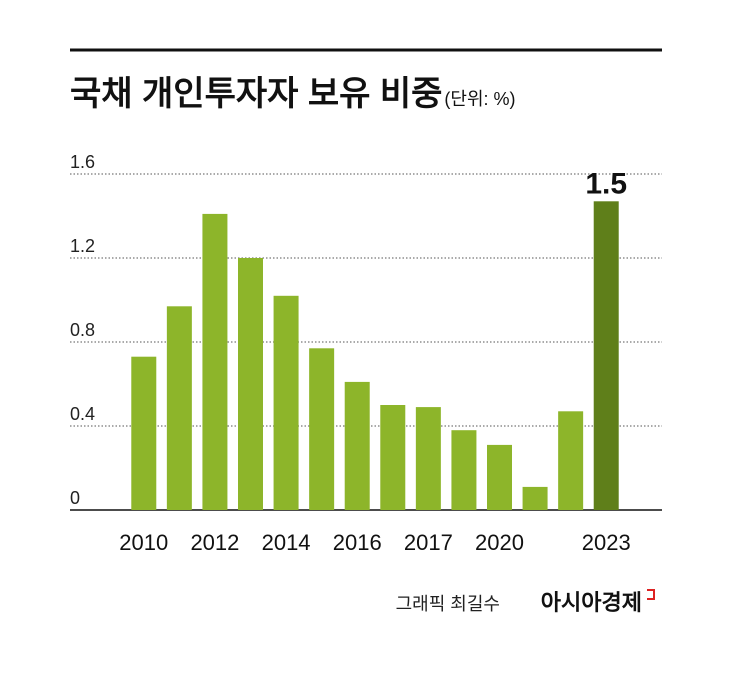 This screenshot has width=747, height=673. Describe the element at coordinates (606, 542) in the screenshot. I see `x-tick-label: 2023` at that location.